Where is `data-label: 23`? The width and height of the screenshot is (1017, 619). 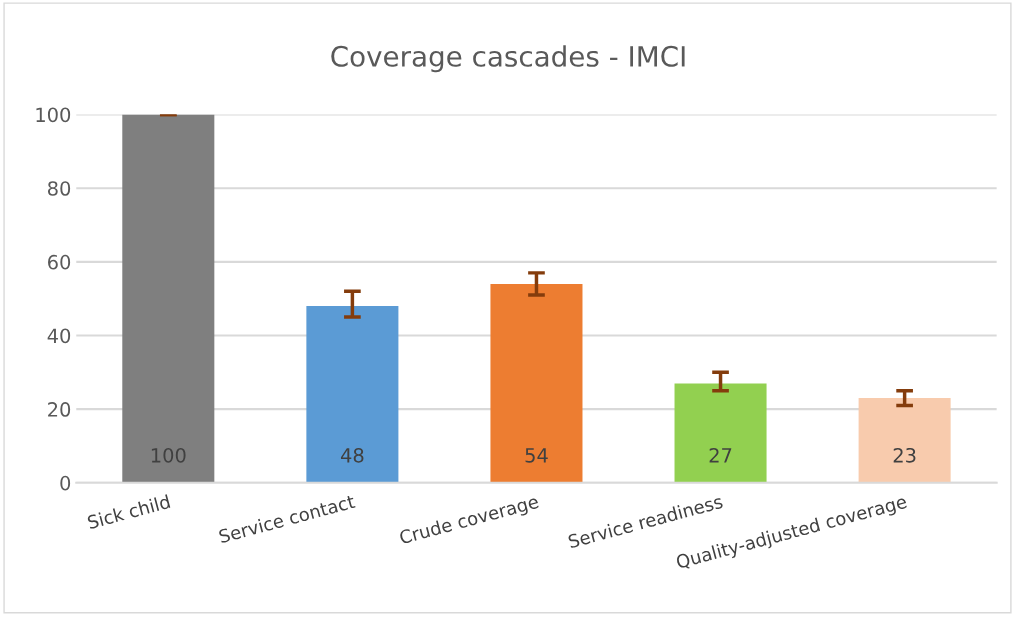
data-label: 23 is located at coordinates (904, 455).